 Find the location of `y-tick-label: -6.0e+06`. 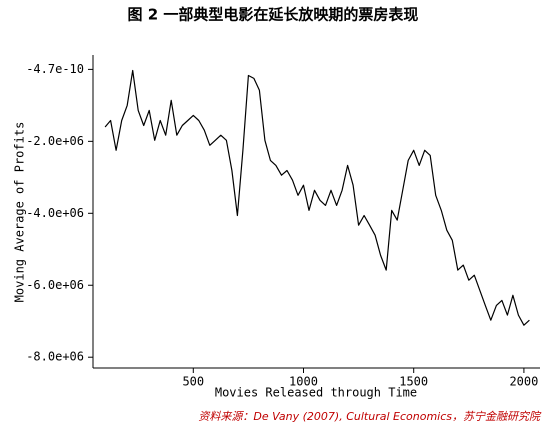

y-tick-label: -6.0e+06 is located at coordinates (55, 285).